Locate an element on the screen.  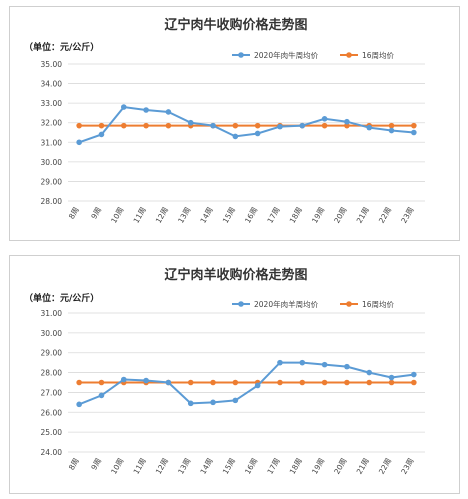
y-tick-label: 35.00 is located at coordinates (52, 64).